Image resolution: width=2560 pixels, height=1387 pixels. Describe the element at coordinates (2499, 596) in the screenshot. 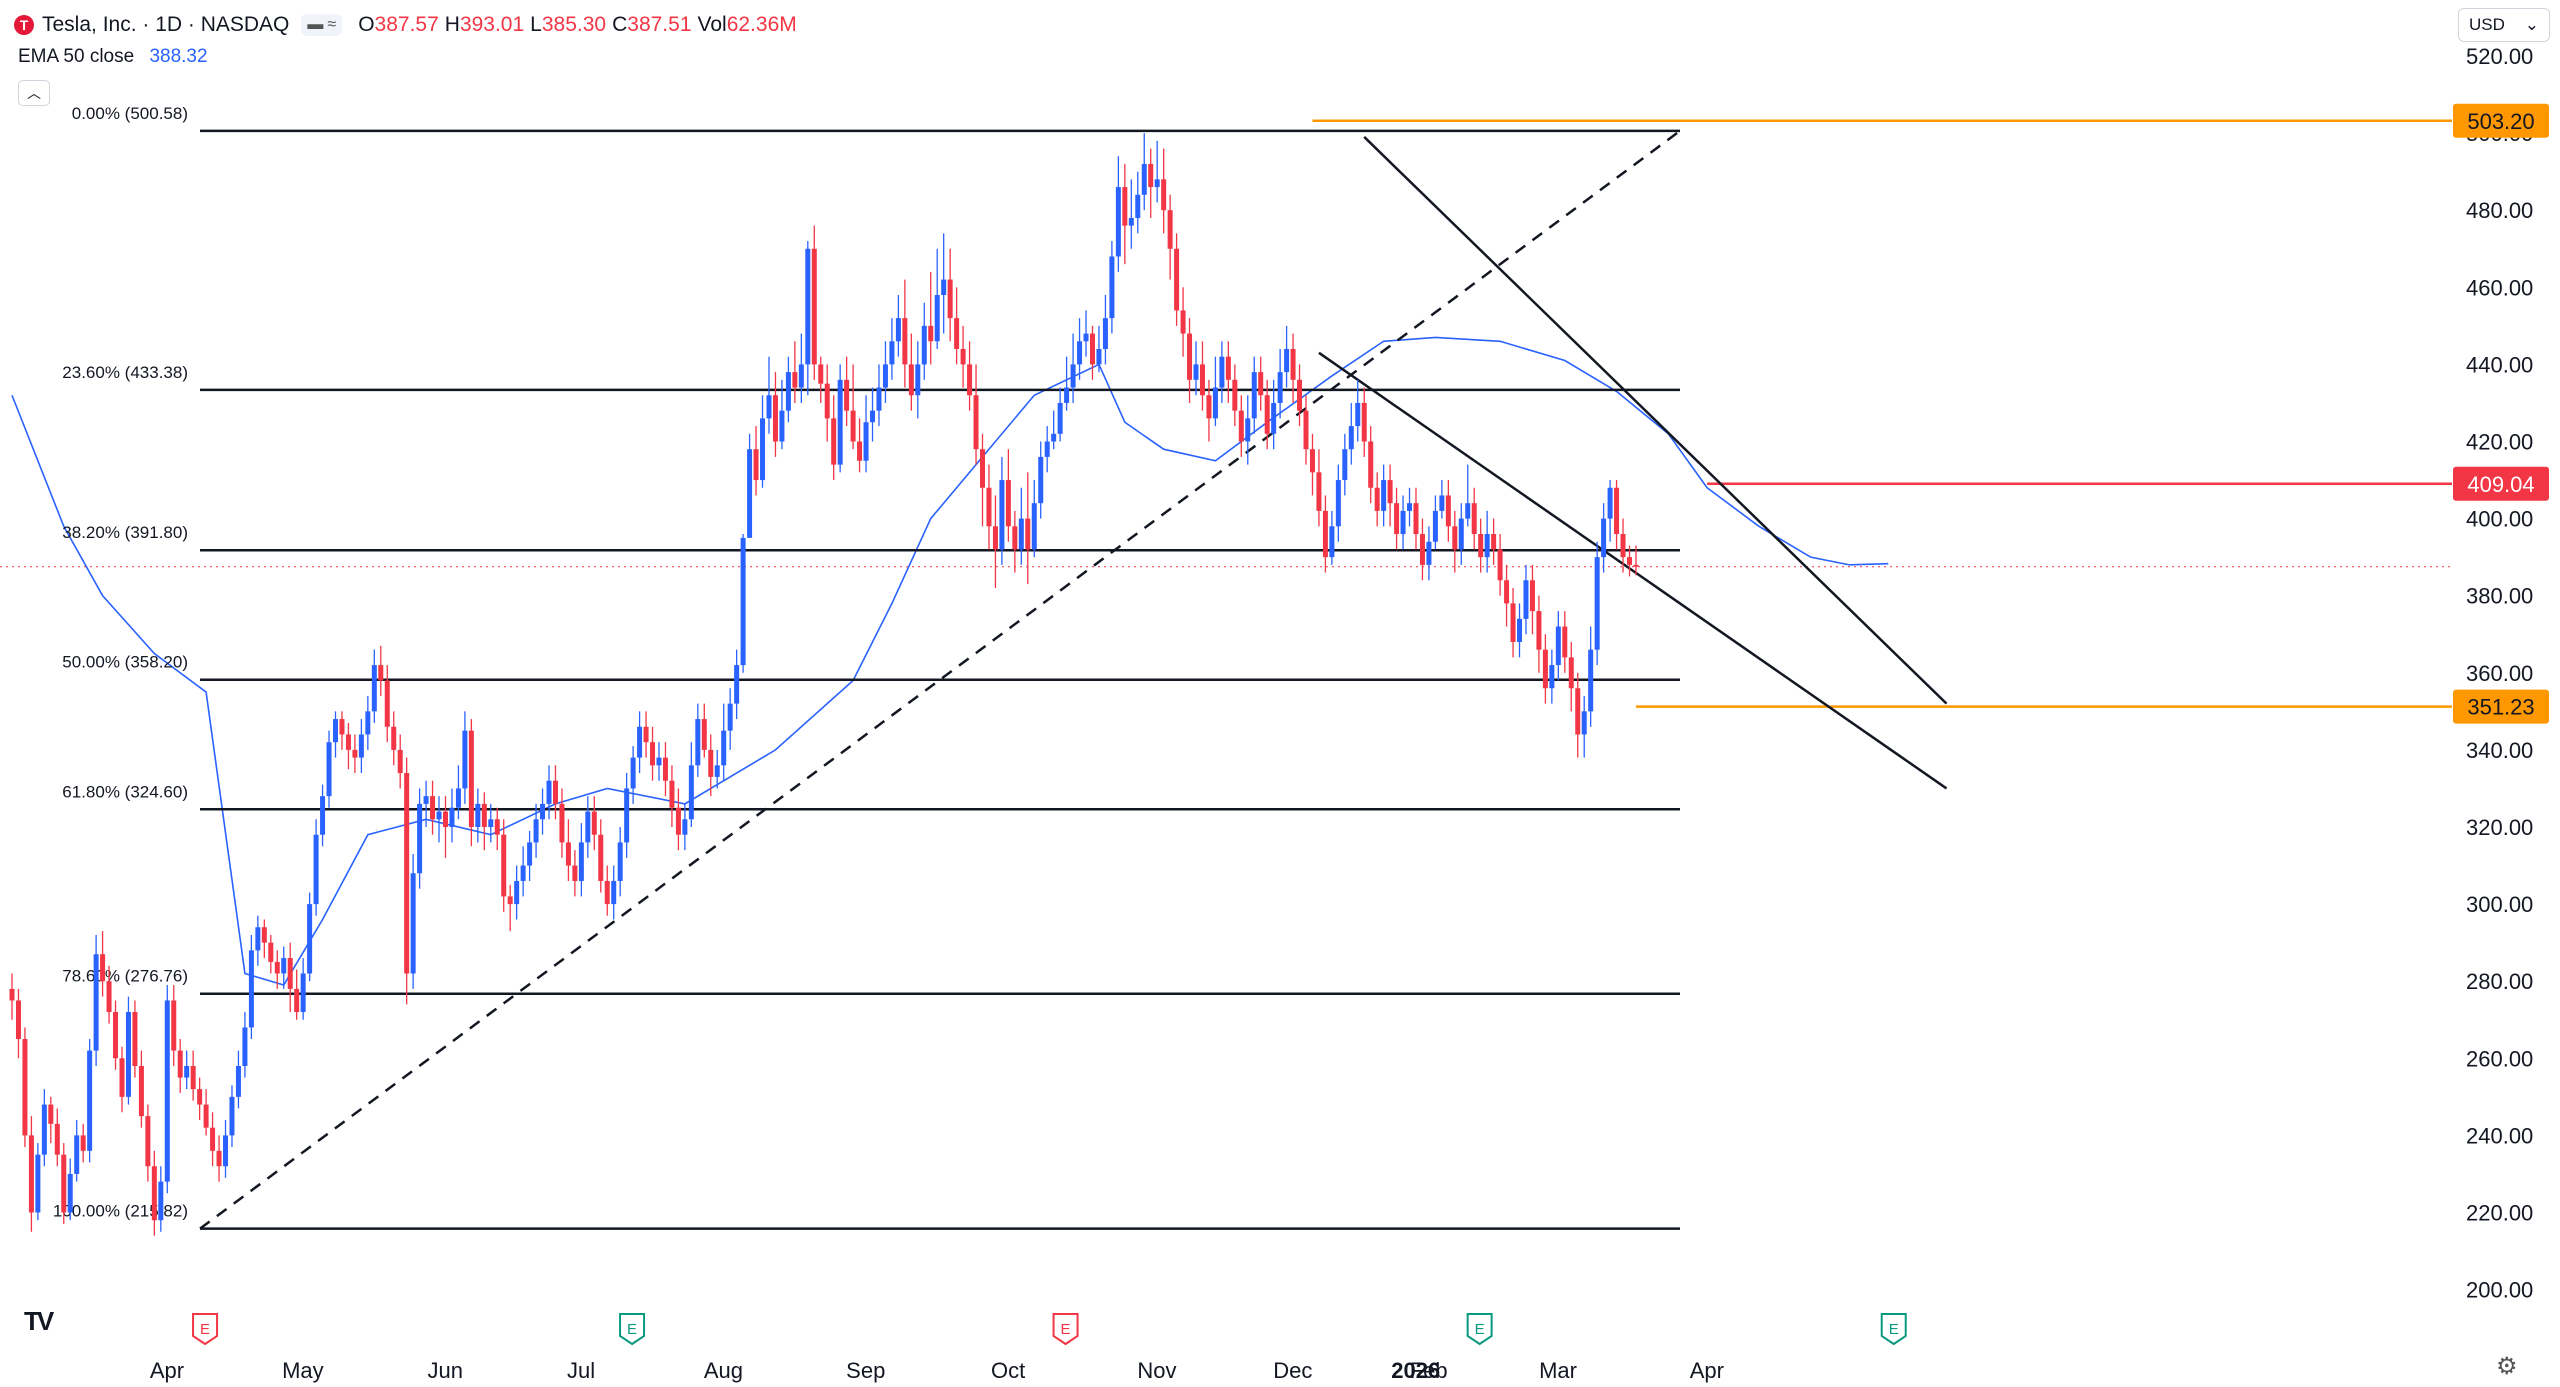

I see `price-tick-label: 380.00` at that location.